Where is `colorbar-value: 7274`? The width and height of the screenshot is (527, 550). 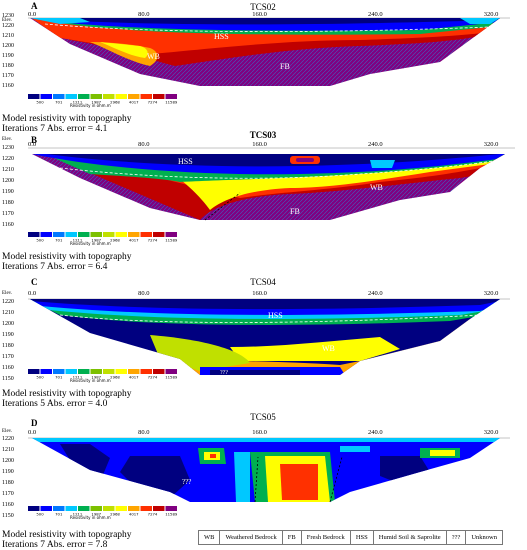 colorbar-value: 7274 is located at coordinates (153, 102).